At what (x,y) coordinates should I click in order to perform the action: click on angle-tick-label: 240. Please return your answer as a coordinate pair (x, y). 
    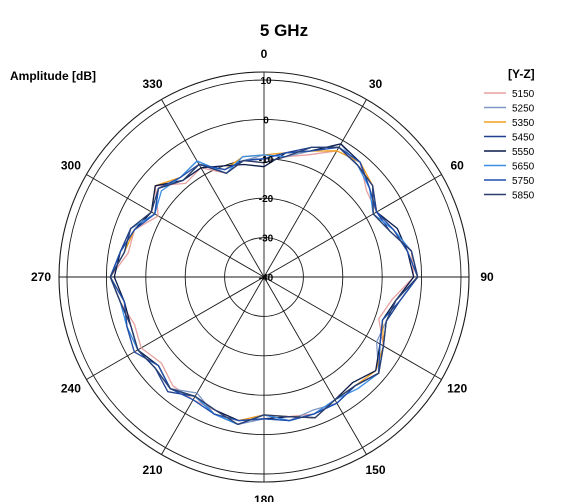
    Looking at the image, I should click on (71, 389).